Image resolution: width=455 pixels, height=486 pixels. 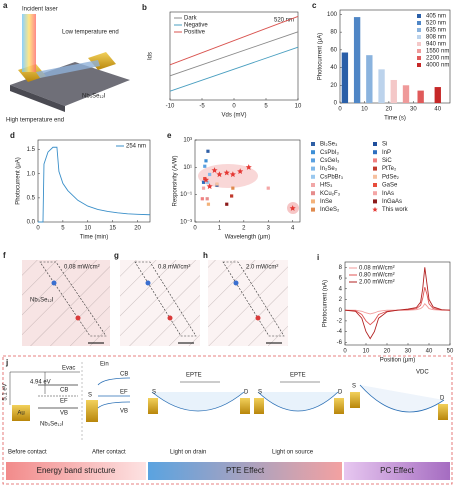 What do you see at coordinates (260, 393) in the screenshot?
I see `label: S` at bounding box center [260, 393].